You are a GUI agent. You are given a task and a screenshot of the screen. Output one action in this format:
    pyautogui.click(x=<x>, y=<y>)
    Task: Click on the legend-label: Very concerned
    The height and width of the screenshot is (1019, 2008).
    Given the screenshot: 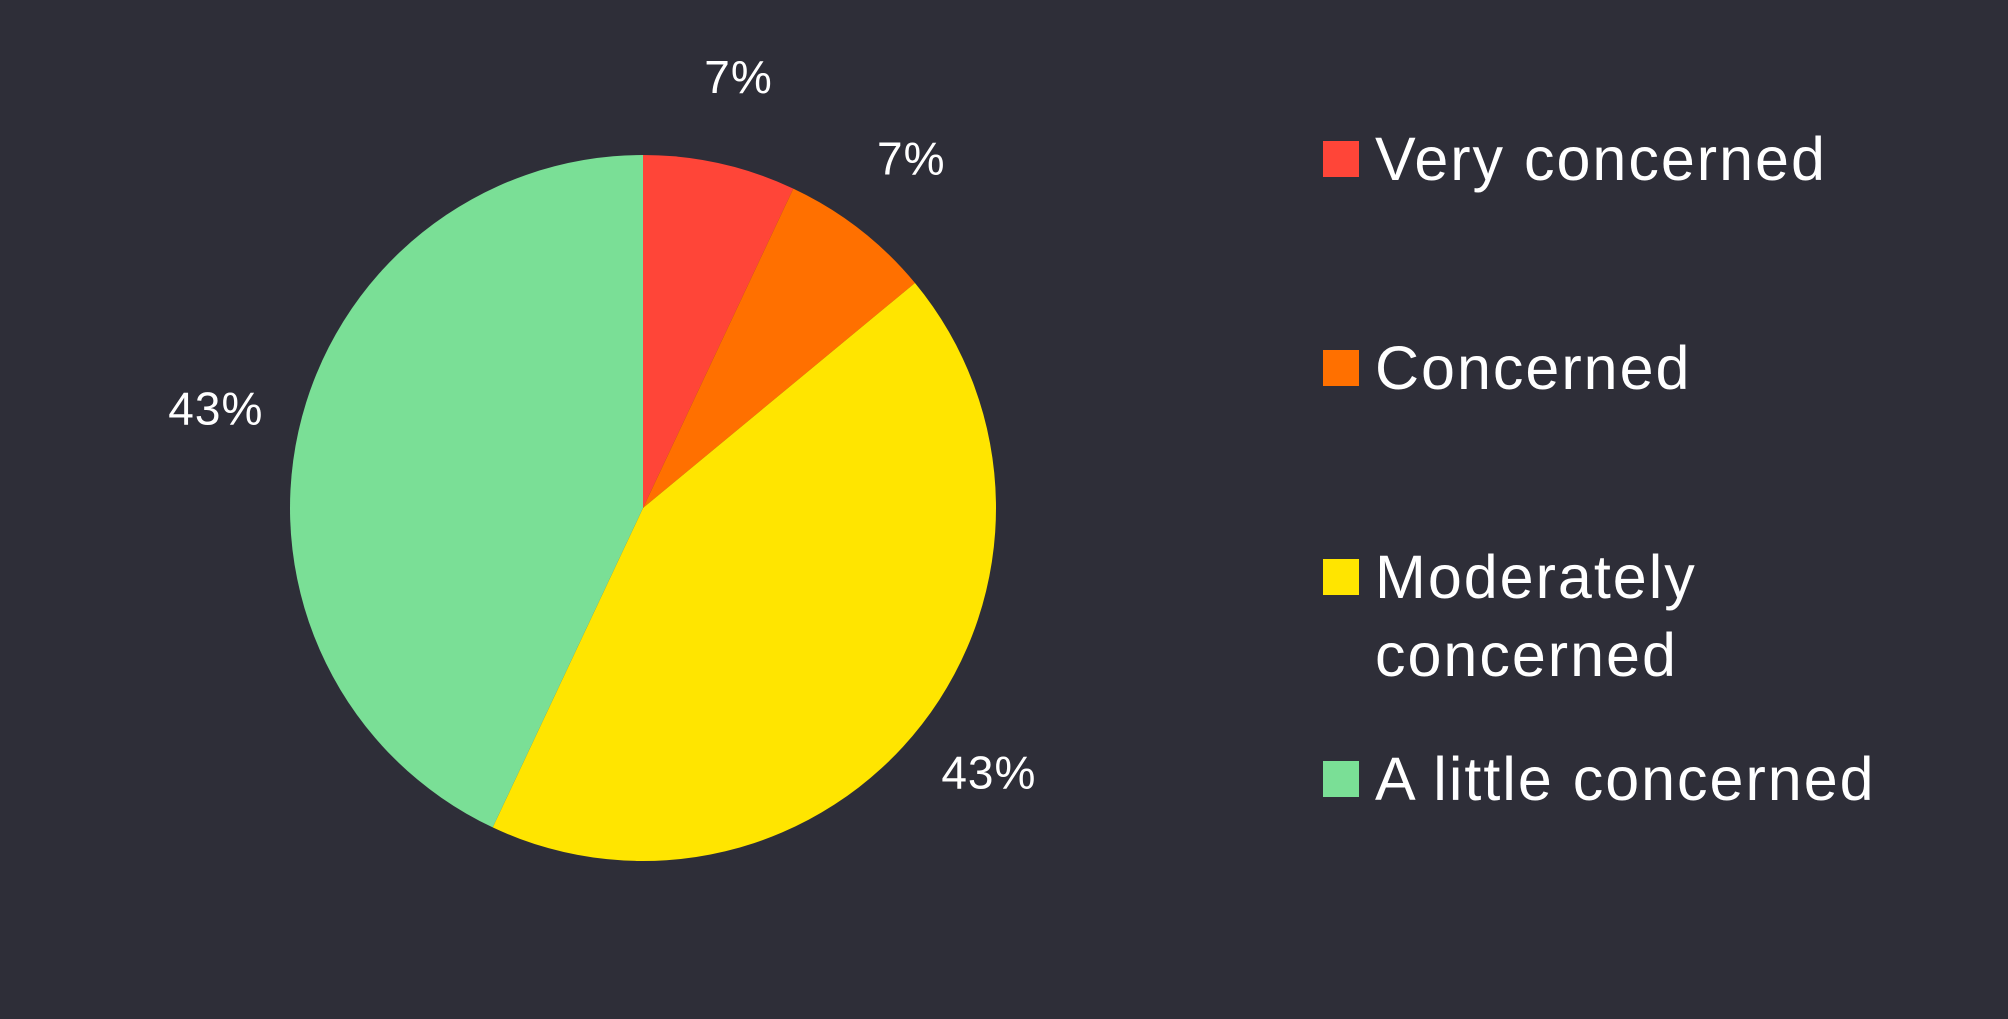 What is the action you would take?
    pyautogui.click(x=1601, y=159)
    